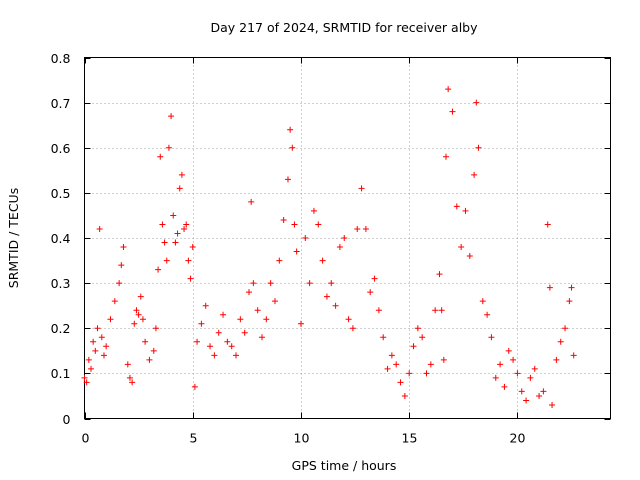 The height and width of the screenshot is (480, 640). What do you see at coordinates (86, 438) in the screenshot?
I see `x-tick-label: 0` at bounding box center [86, 438].